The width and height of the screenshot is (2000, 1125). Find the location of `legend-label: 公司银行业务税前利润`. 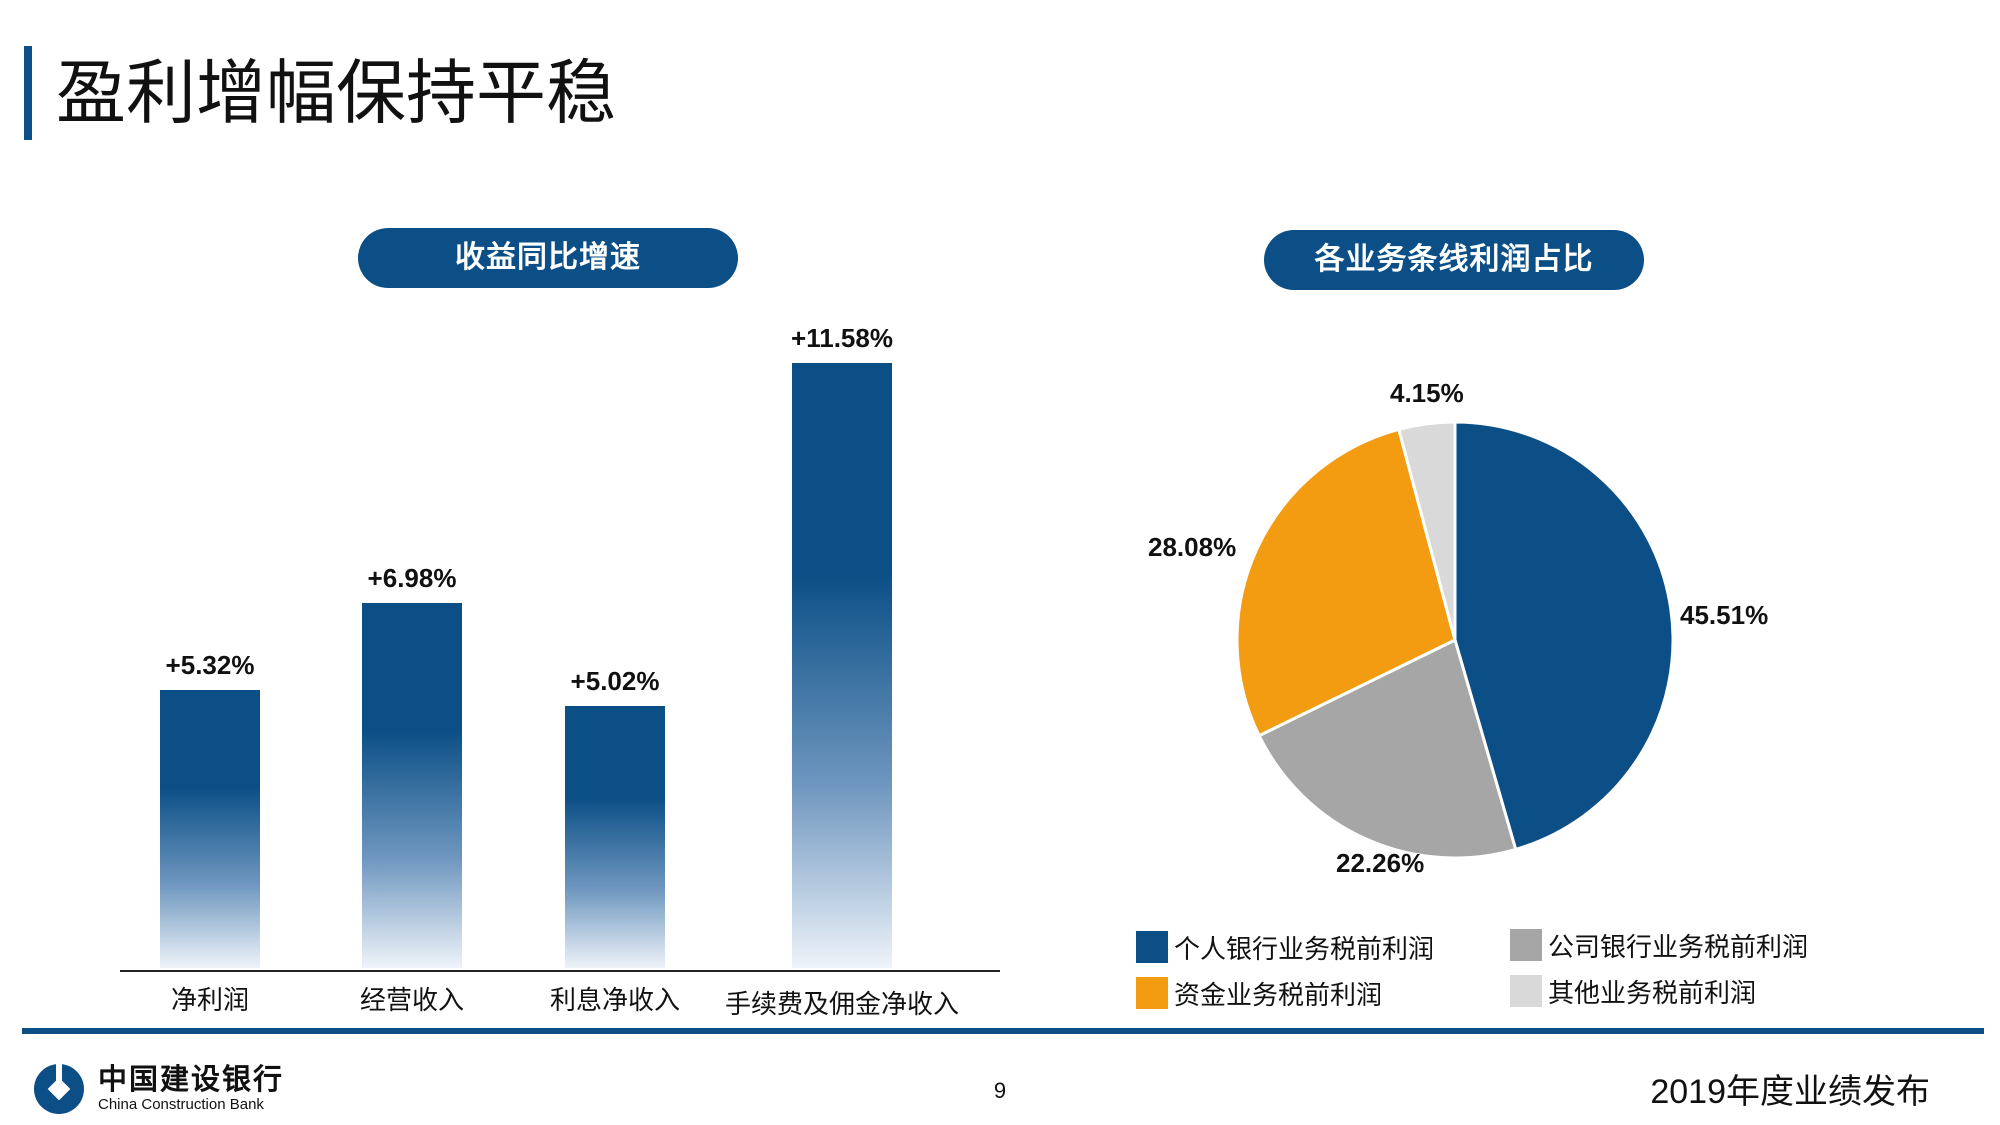

legend-label: 公司银行业务税前利润 is located at coordinates (1678, 946).